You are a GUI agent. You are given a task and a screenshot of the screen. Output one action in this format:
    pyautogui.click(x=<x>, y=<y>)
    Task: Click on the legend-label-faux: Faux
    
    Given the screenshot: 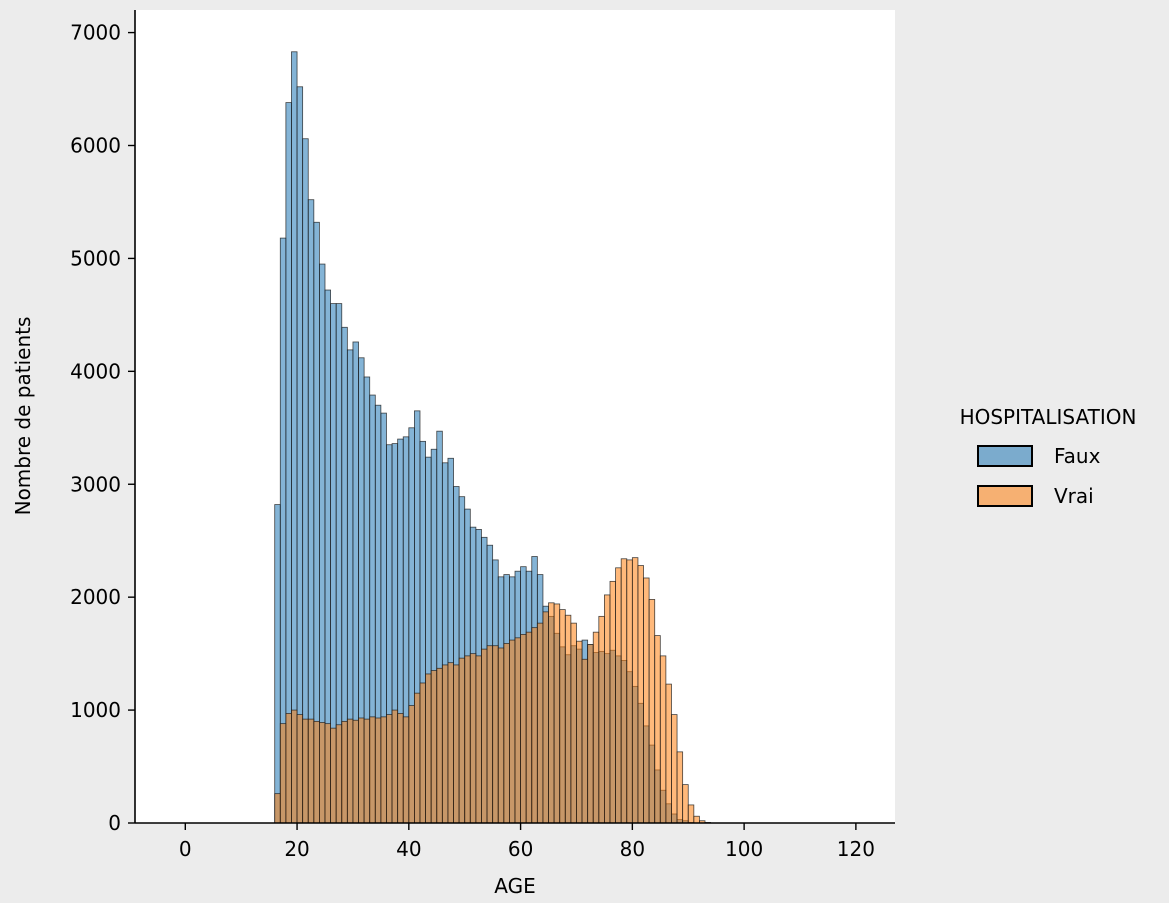 What is the action you would take?
    pyautogui.click(x=1077, y=456)
    